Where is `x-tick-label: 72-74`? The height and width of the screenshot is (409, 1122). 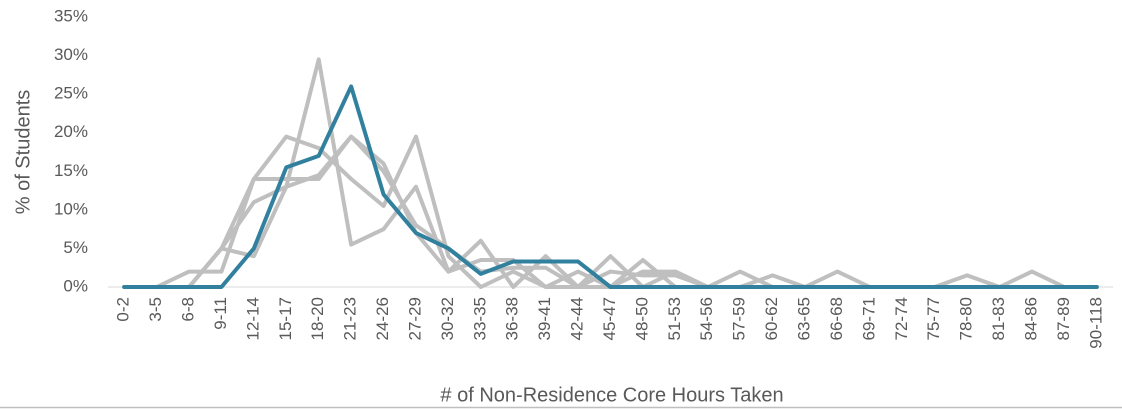
x-tick-label: 72-74 is located at coordinates (901, 318).